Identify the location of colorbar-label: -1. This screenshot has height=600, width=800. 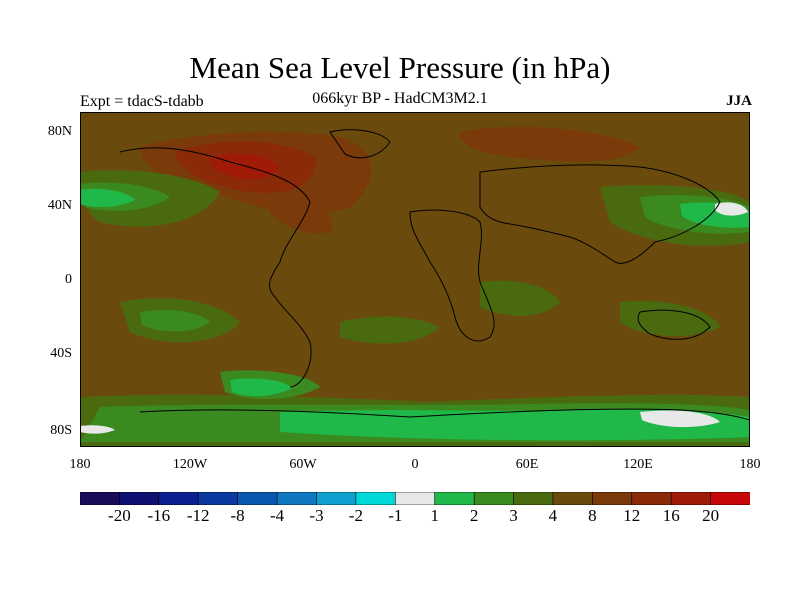
(395, 515).